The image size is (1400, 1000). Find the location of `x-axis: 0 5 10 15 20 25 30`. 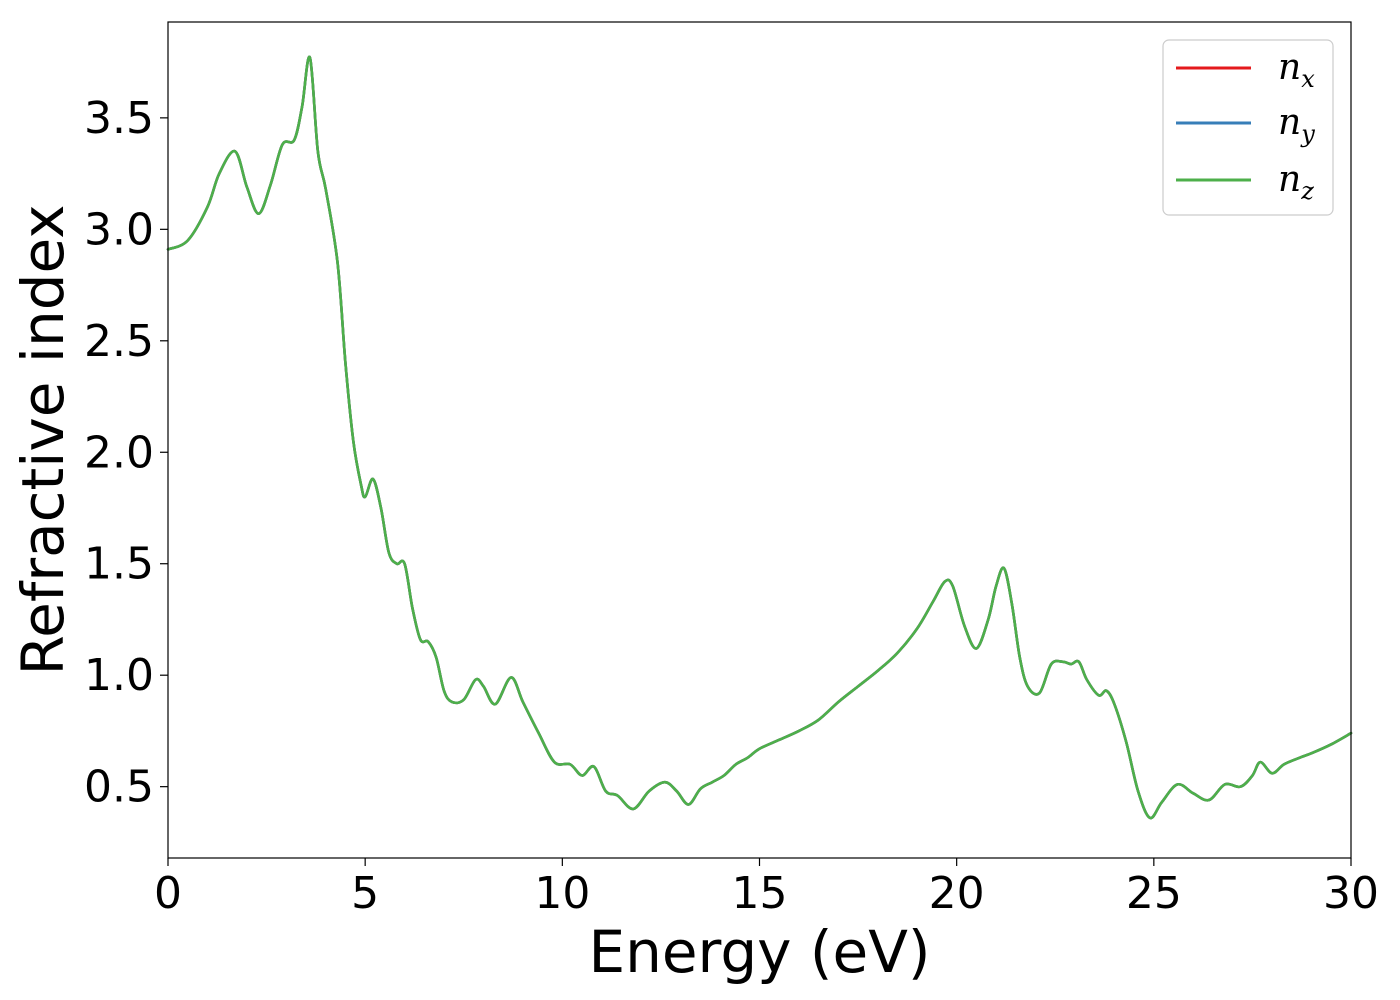

x-axis: 0 5 10 15 20 25 30 is located at coordinates (766, 888).